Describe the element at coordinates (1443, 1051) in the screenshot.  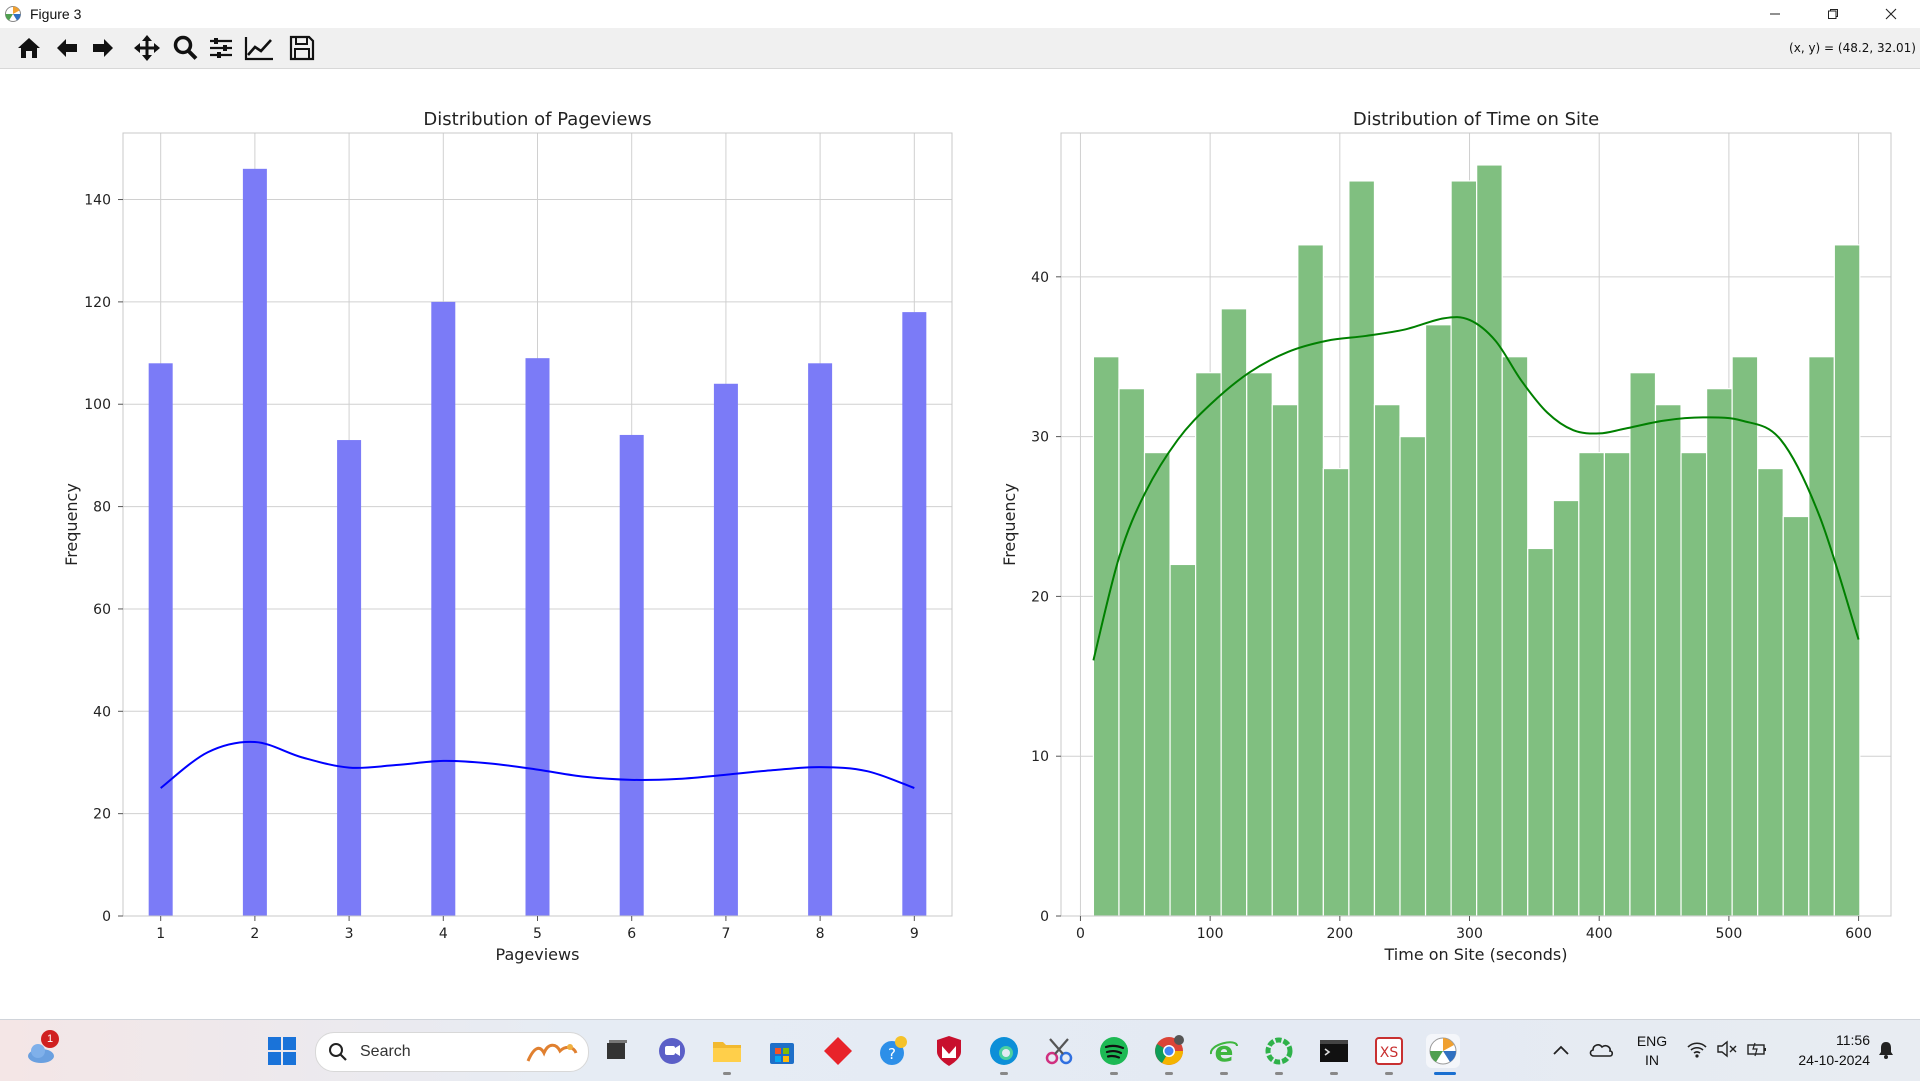
I see `taskbar-matplotlib` at that location.